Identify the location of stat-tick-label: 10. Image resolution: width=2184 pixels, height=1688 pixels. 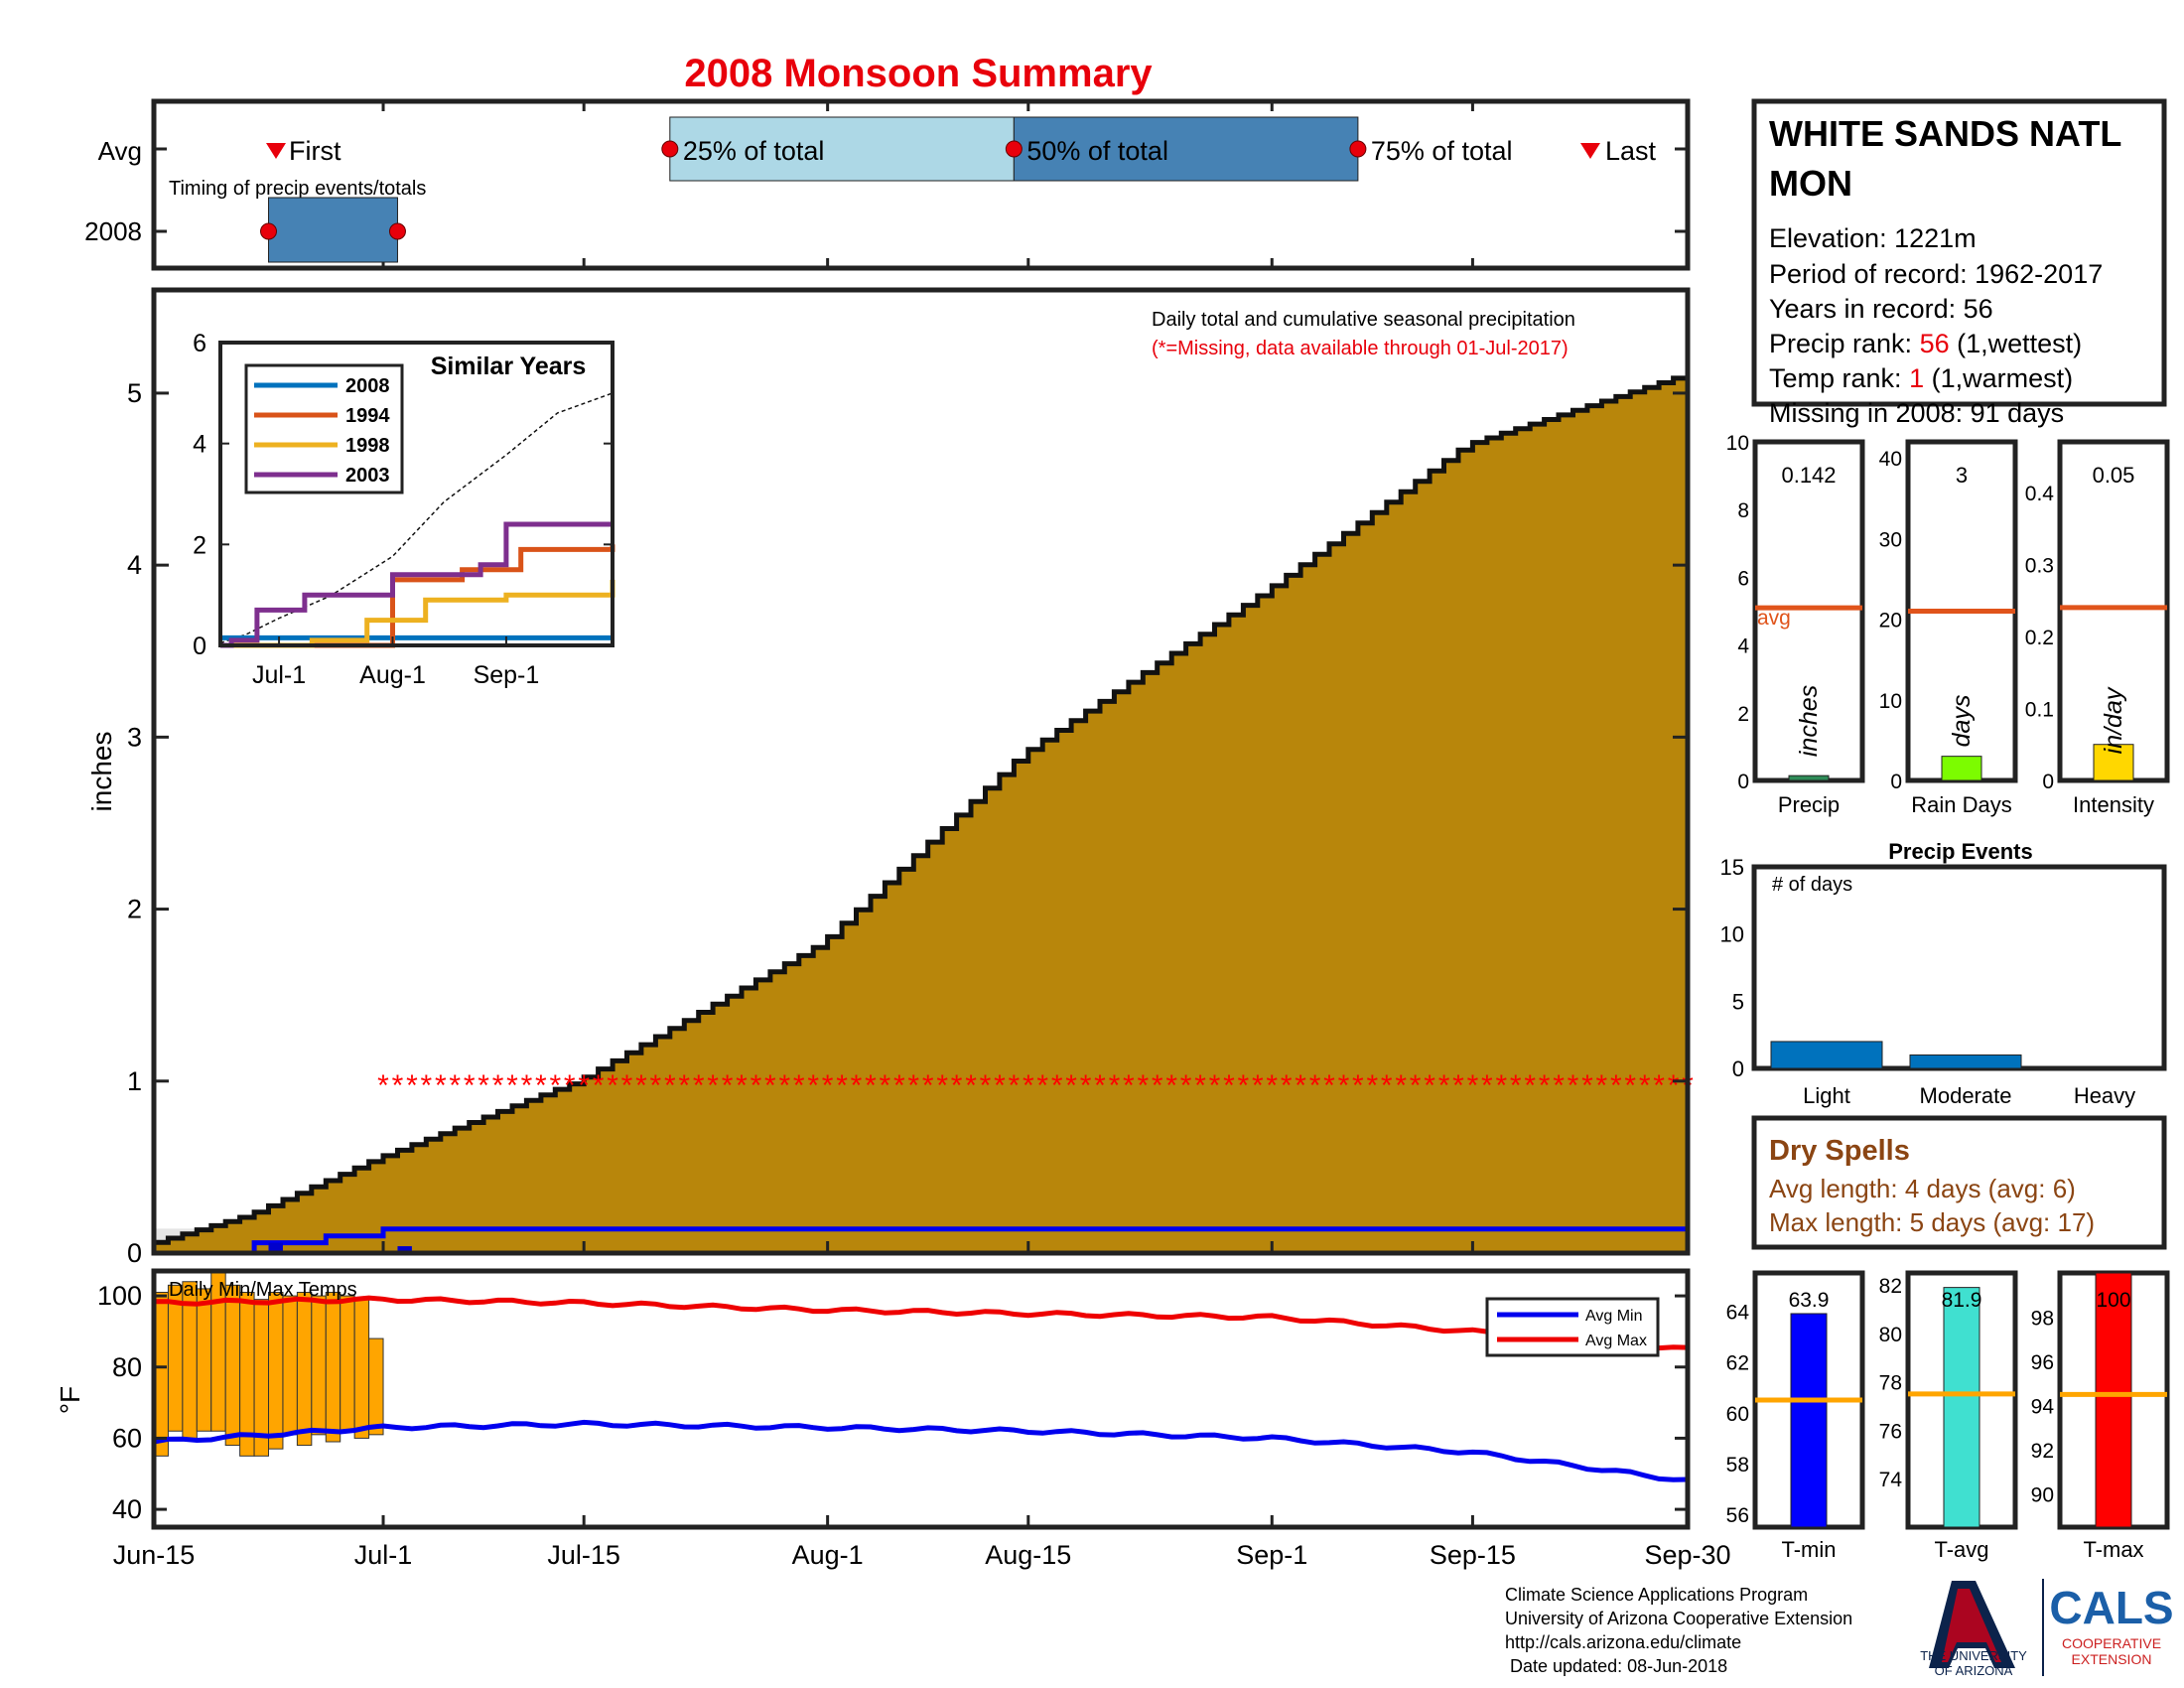
(1737, 443).